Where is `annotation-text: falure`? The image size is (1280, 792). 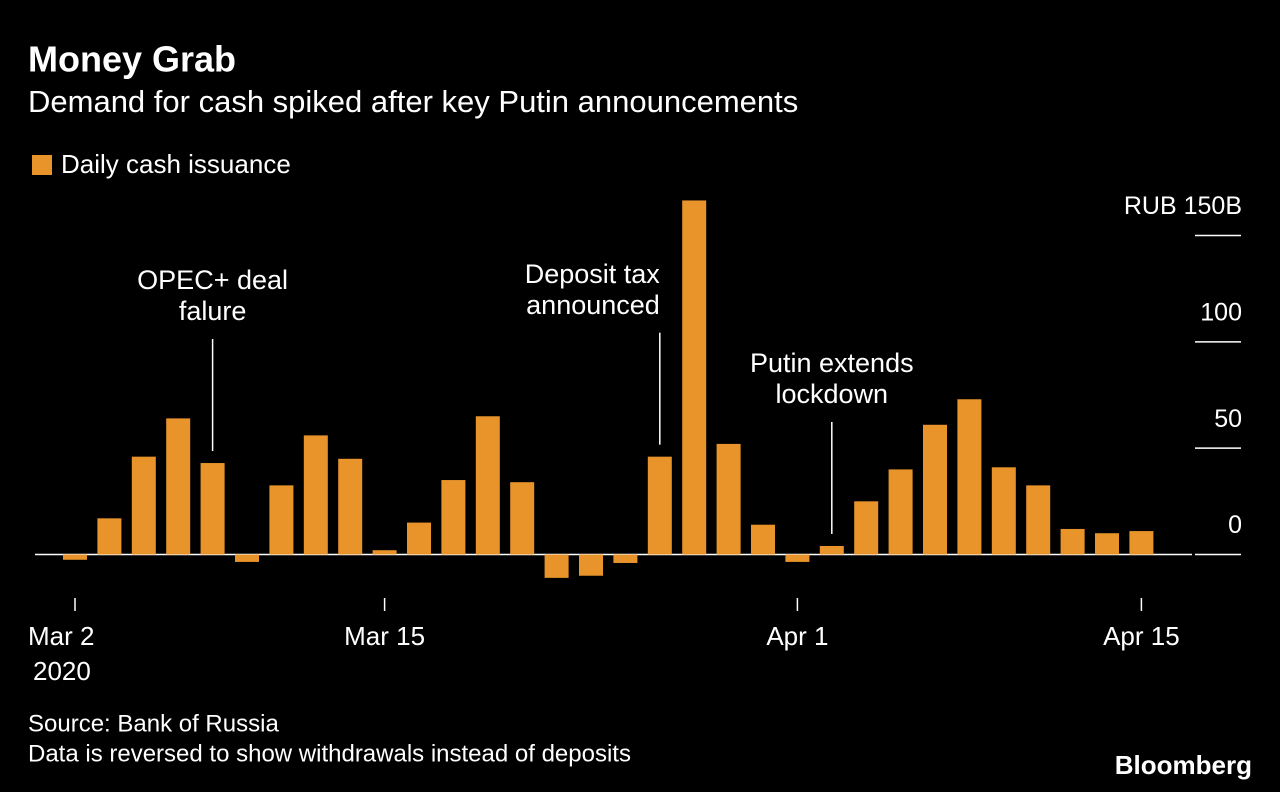
annotation-text: falure is located at coordinates (213, 311).